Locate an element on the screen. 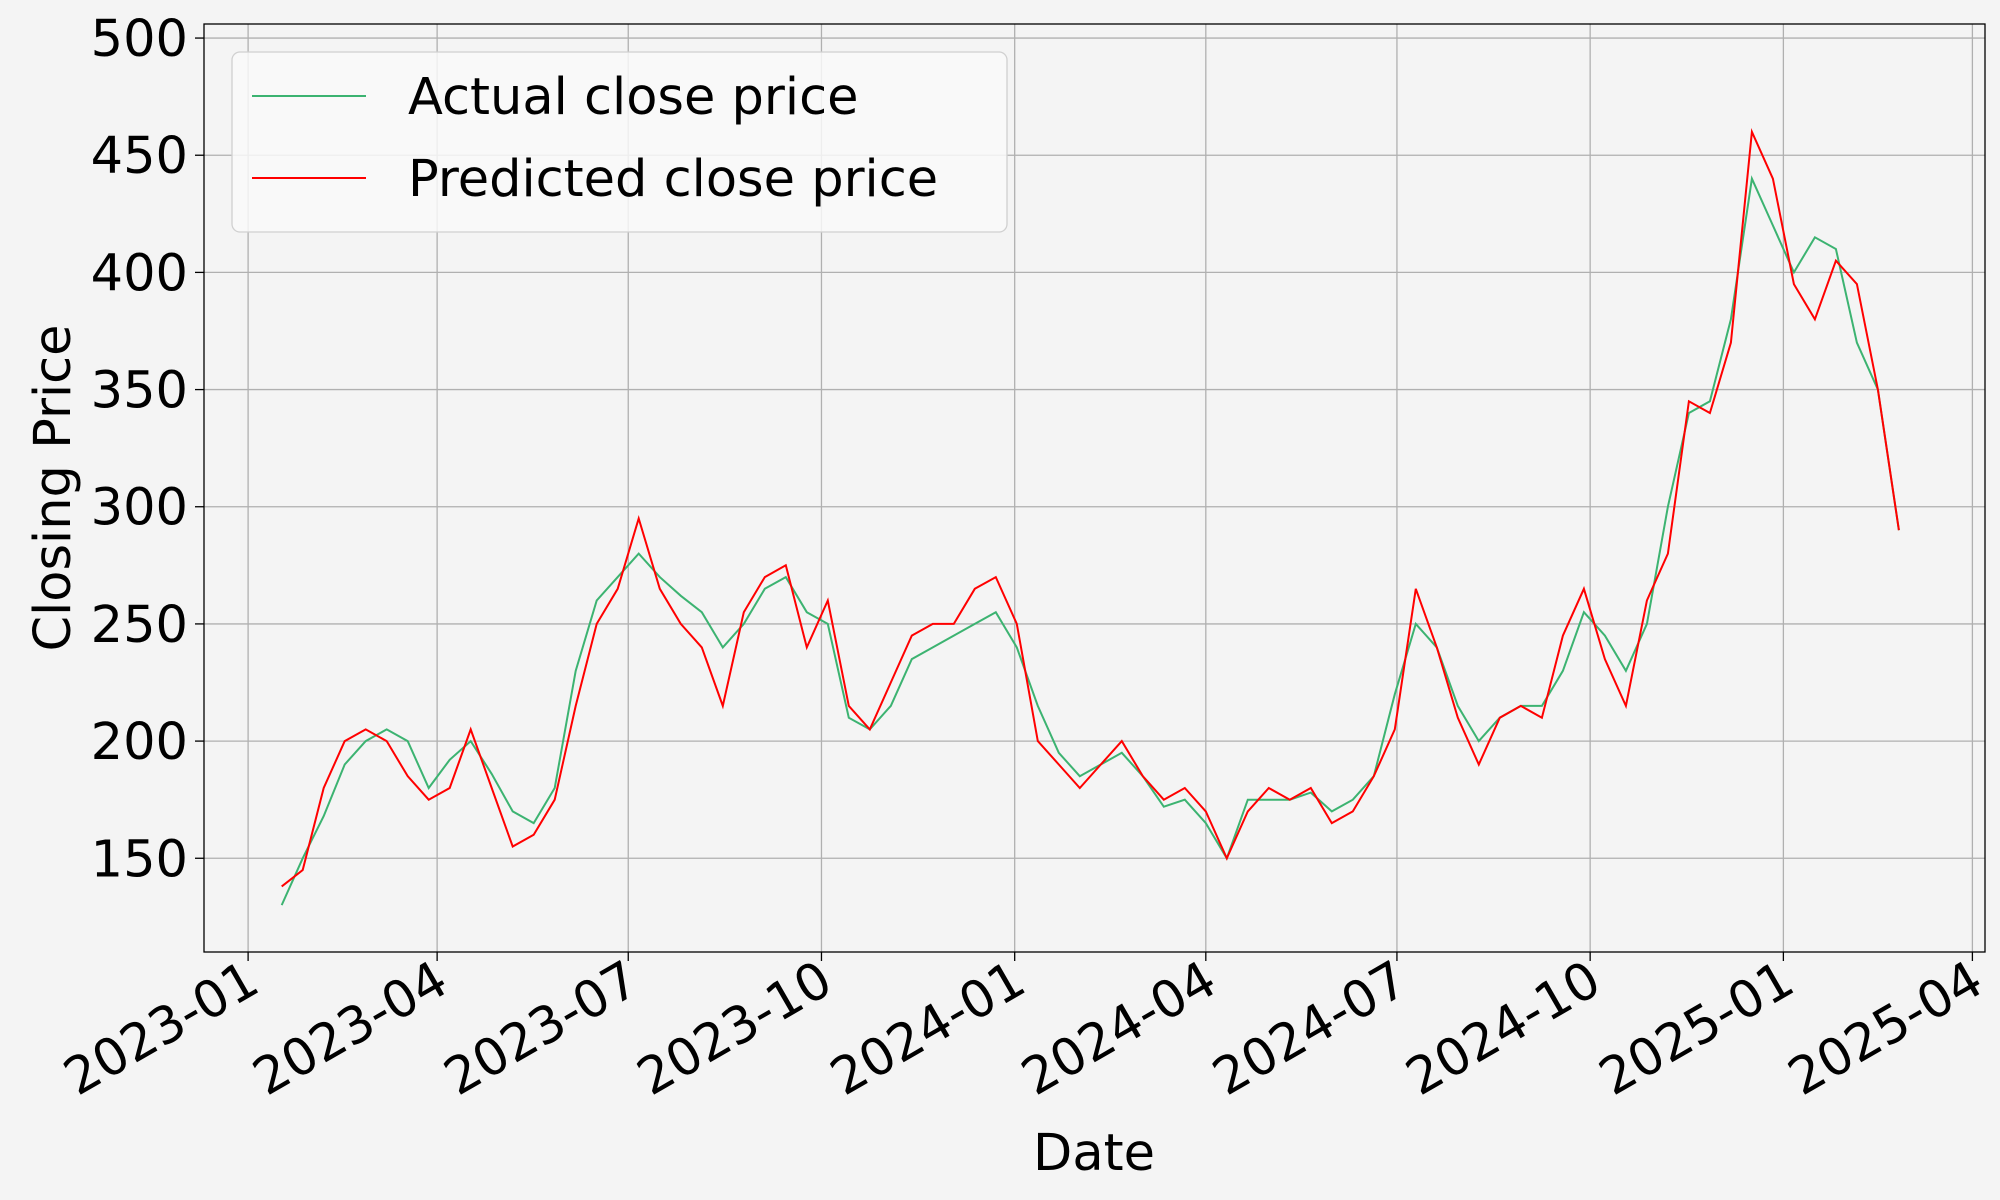  y-tick-label: 350 is located at coordinates (139, 391).